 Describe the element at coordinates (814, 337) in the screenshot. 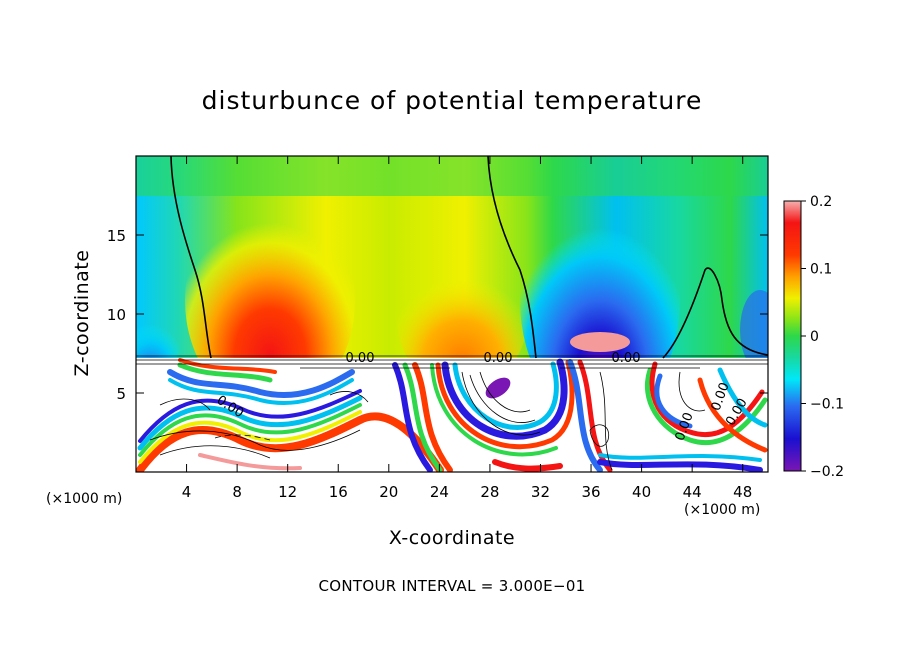

I see `colorbar-tick-label: 0` at that location.